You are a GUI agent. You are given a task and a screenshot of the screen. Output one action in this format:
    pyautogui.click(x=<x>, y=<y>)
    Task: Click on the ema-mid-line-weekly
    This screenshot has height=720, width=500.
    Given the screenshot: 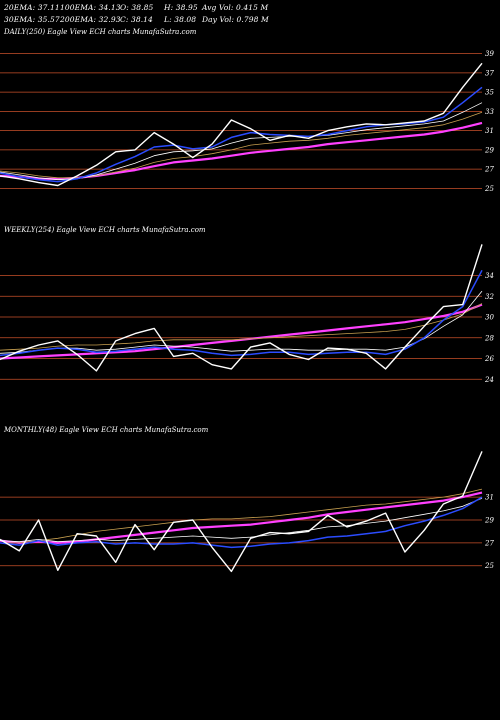 What is the action you would take?
    pyautogui.click(x=241, y=322)
    